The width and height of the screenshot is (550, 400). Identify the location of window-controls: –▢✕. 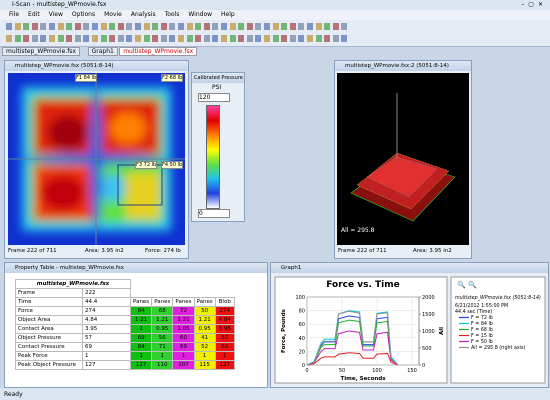
(534, 4).